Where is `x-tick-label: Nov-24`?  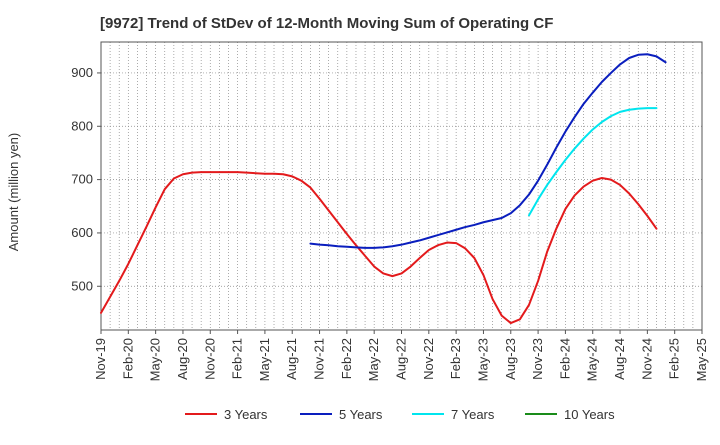
x-tick-label: Nov-24 is located at coordinates (646, 359).